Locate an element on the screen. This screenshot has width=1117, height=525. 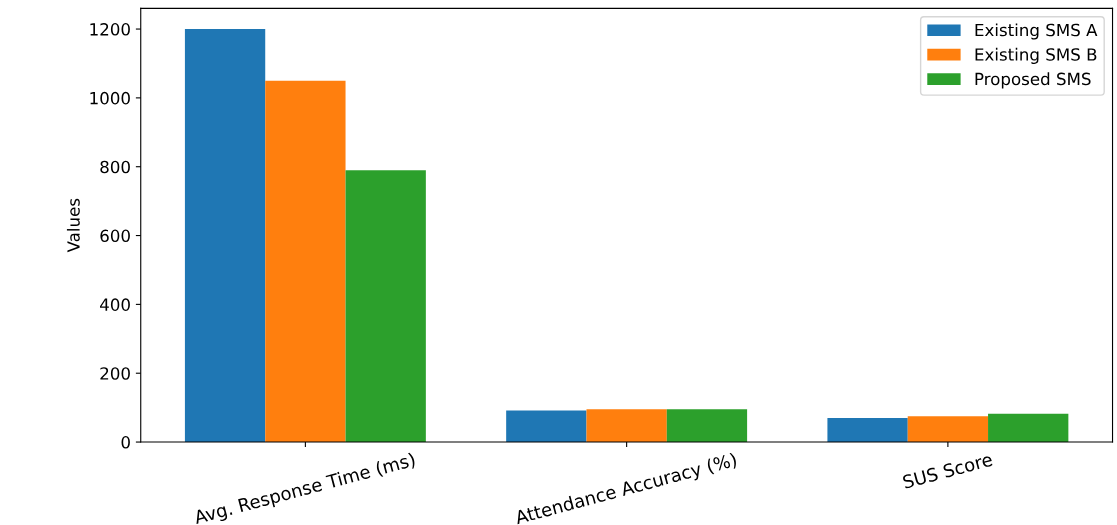
y-tick-label: 1200 is located at coordinates (110, 29).